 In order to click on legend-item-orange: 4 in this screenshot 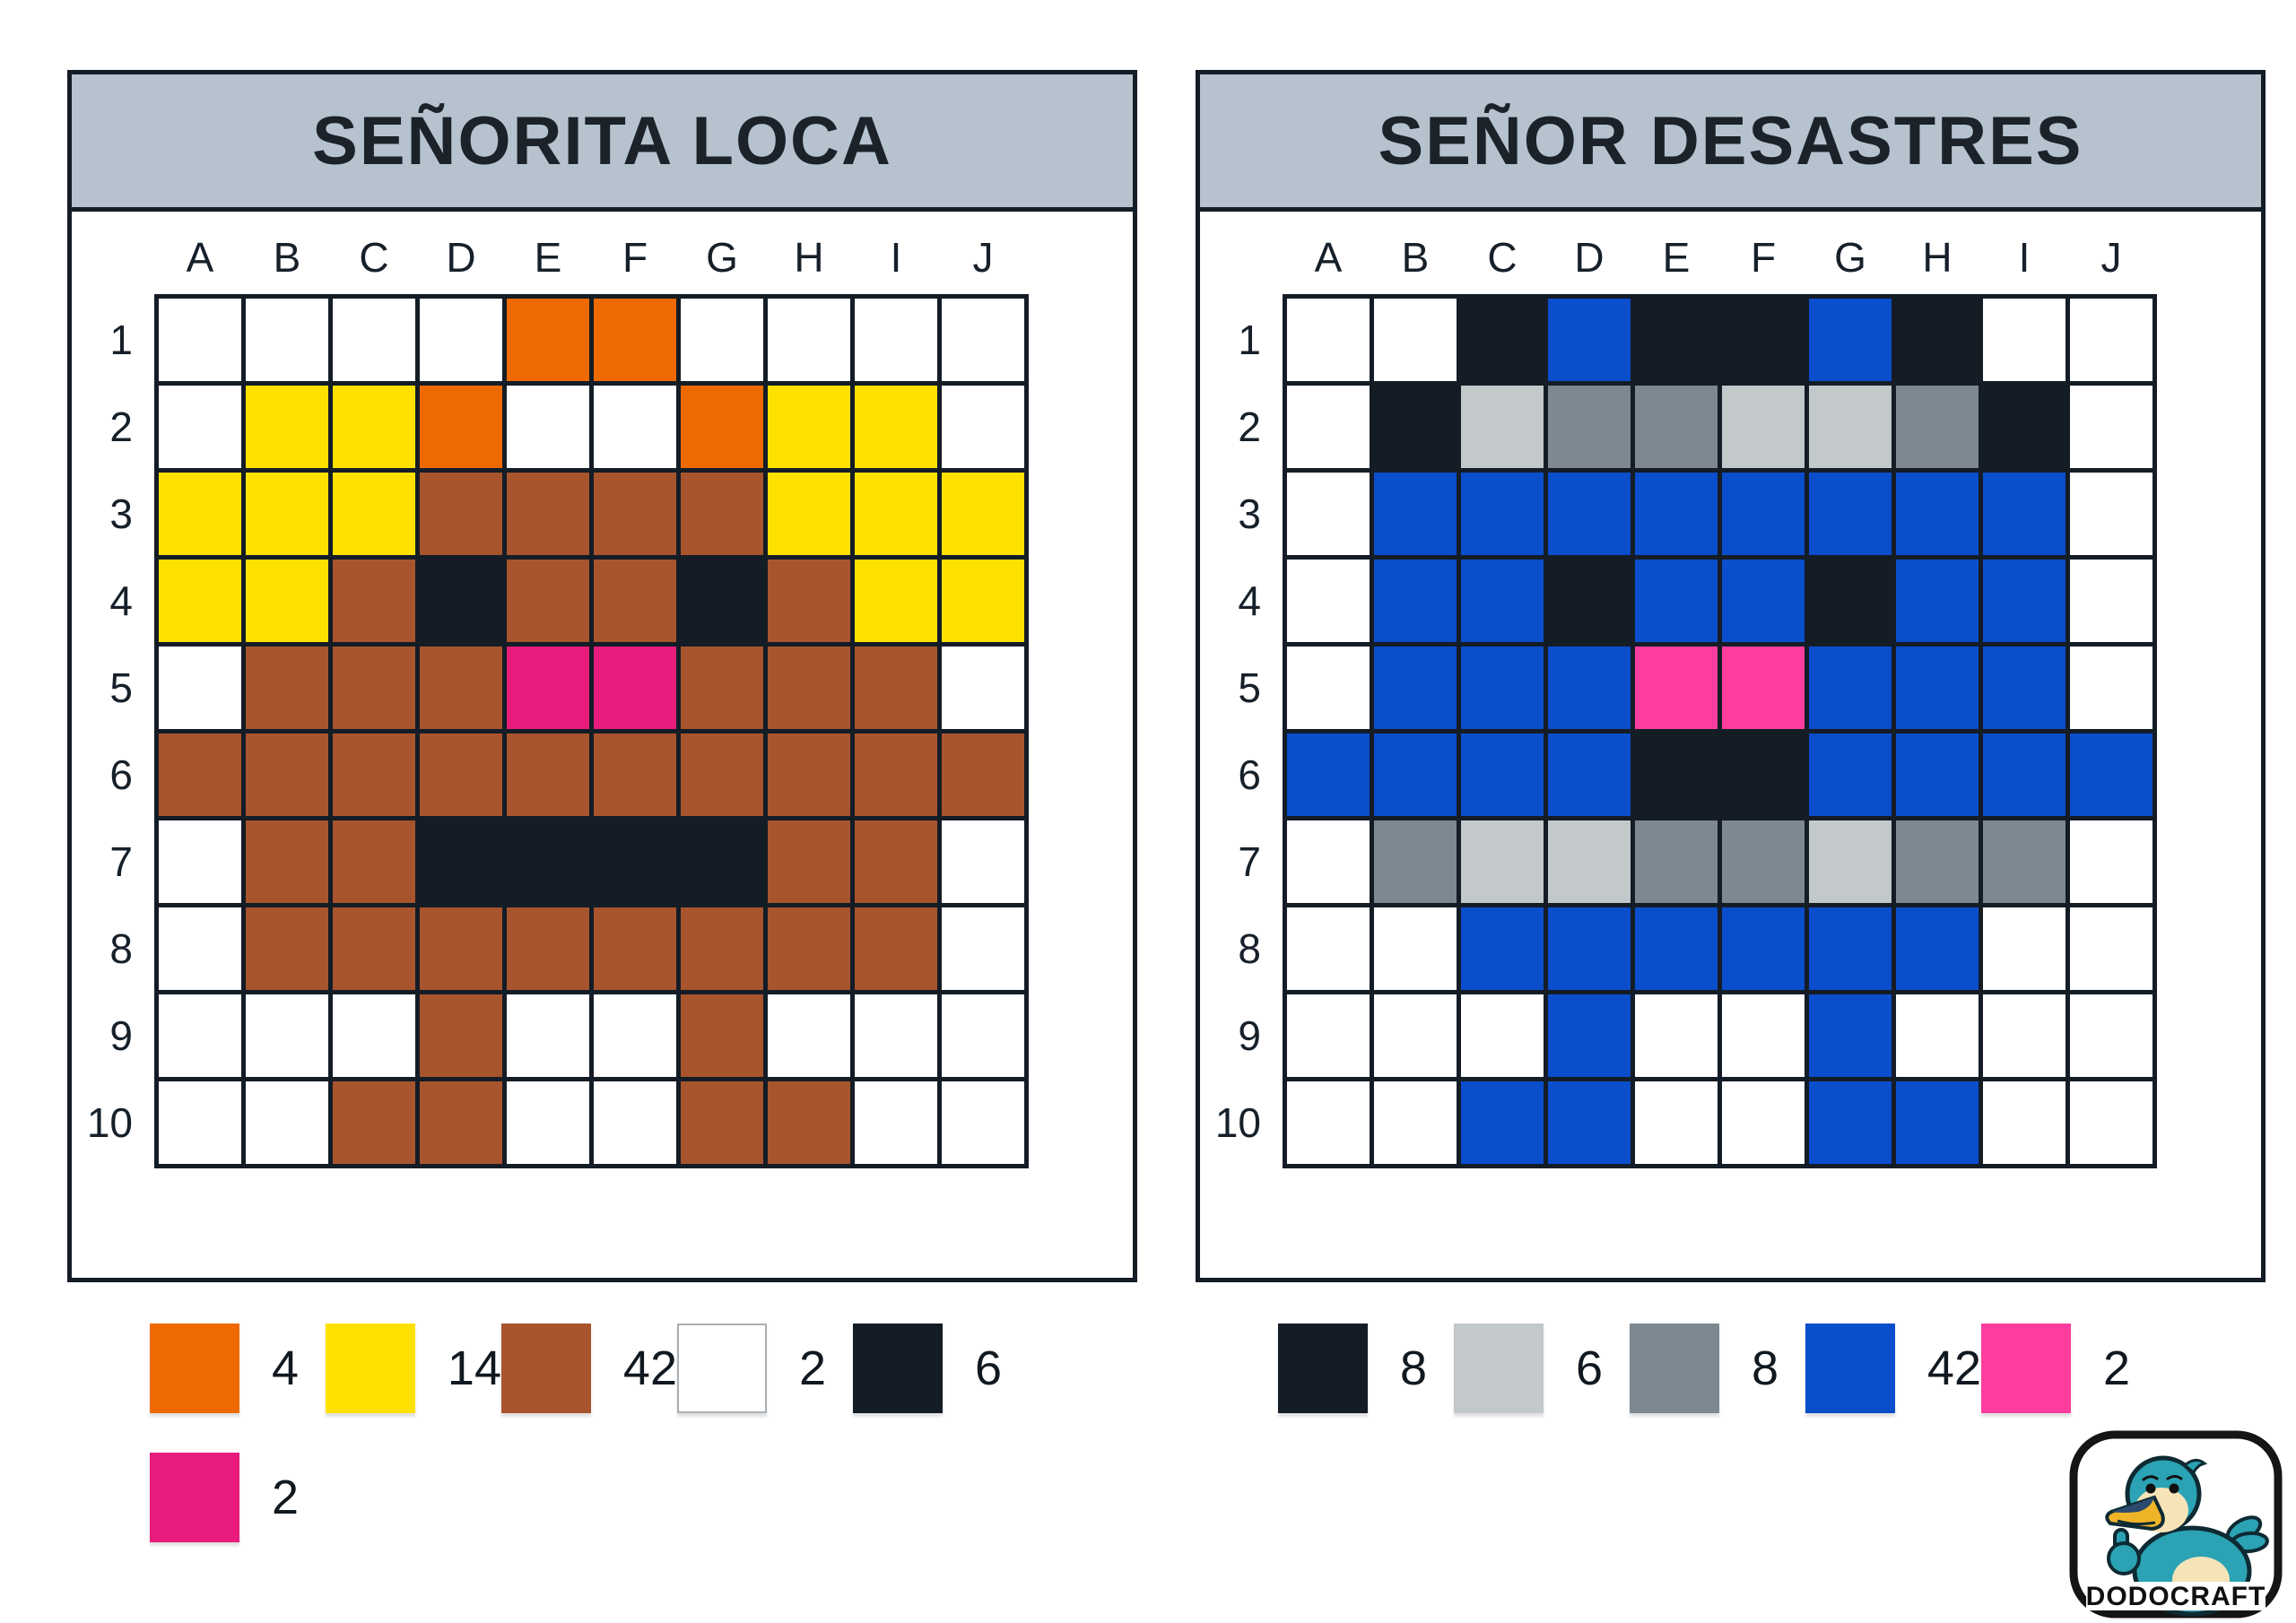, I will do `click(238, 1368)`.